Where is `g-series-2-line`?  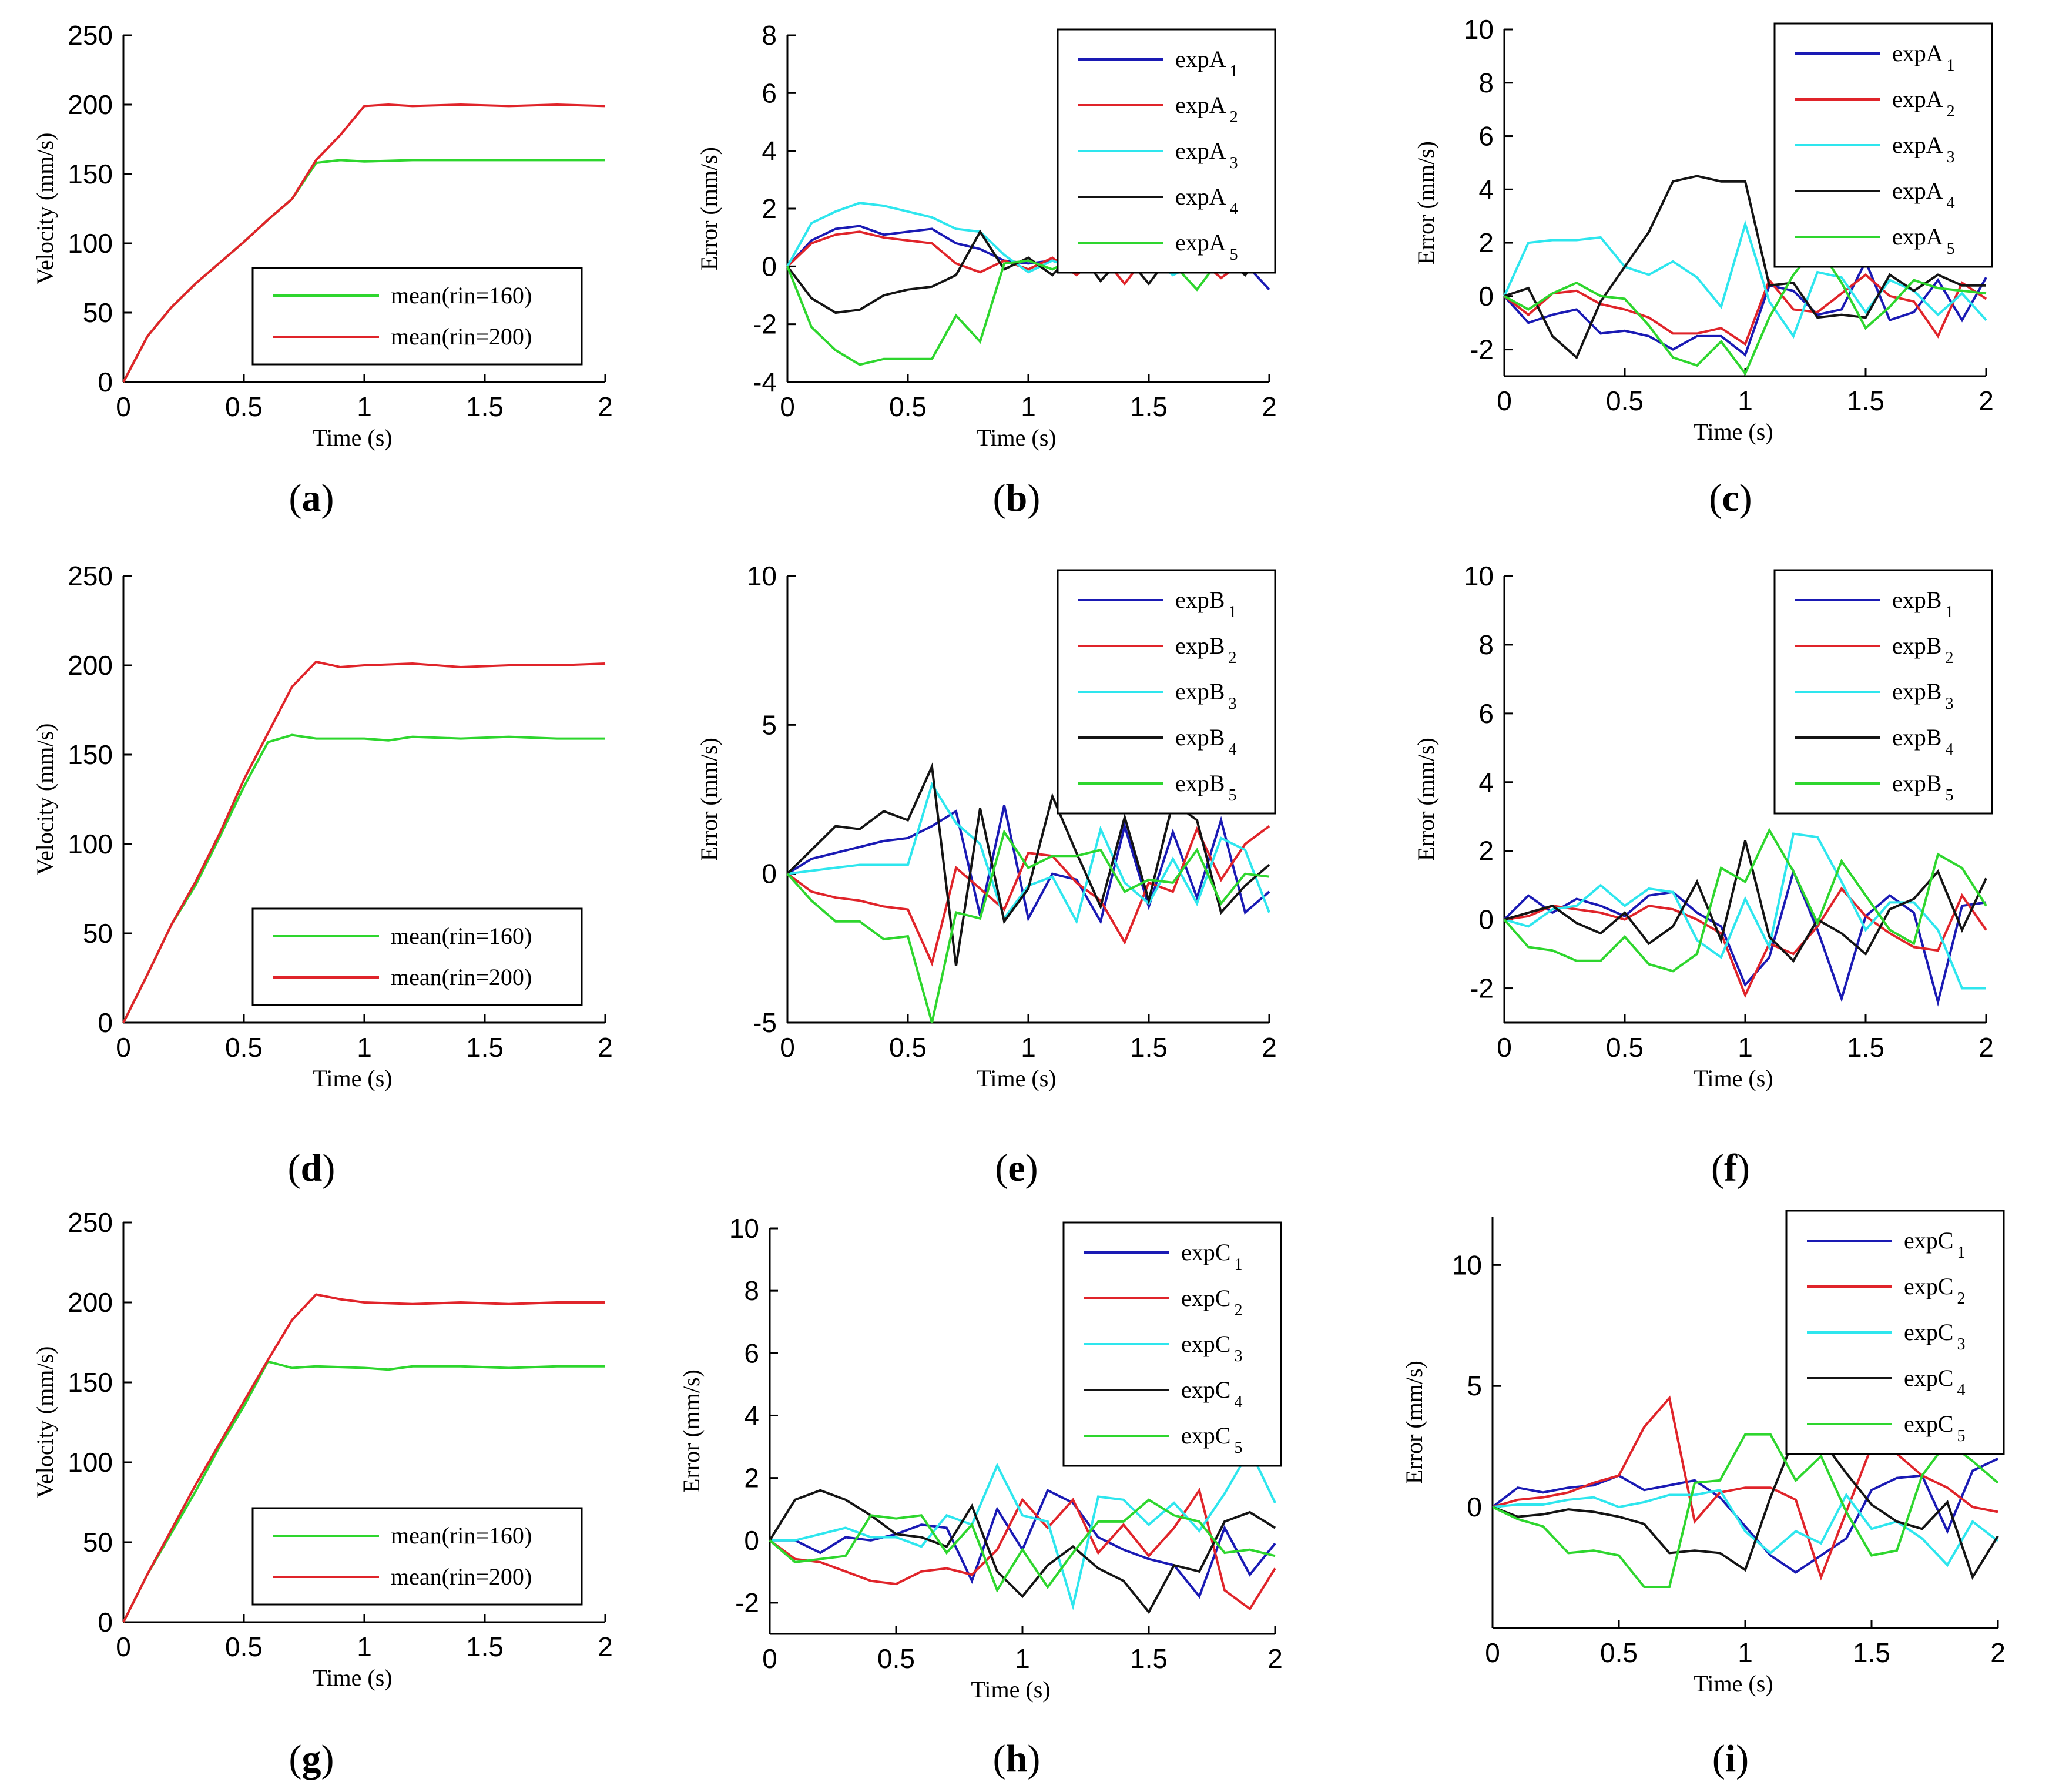 g-series-2-line is located at coordinates (363, 1458).